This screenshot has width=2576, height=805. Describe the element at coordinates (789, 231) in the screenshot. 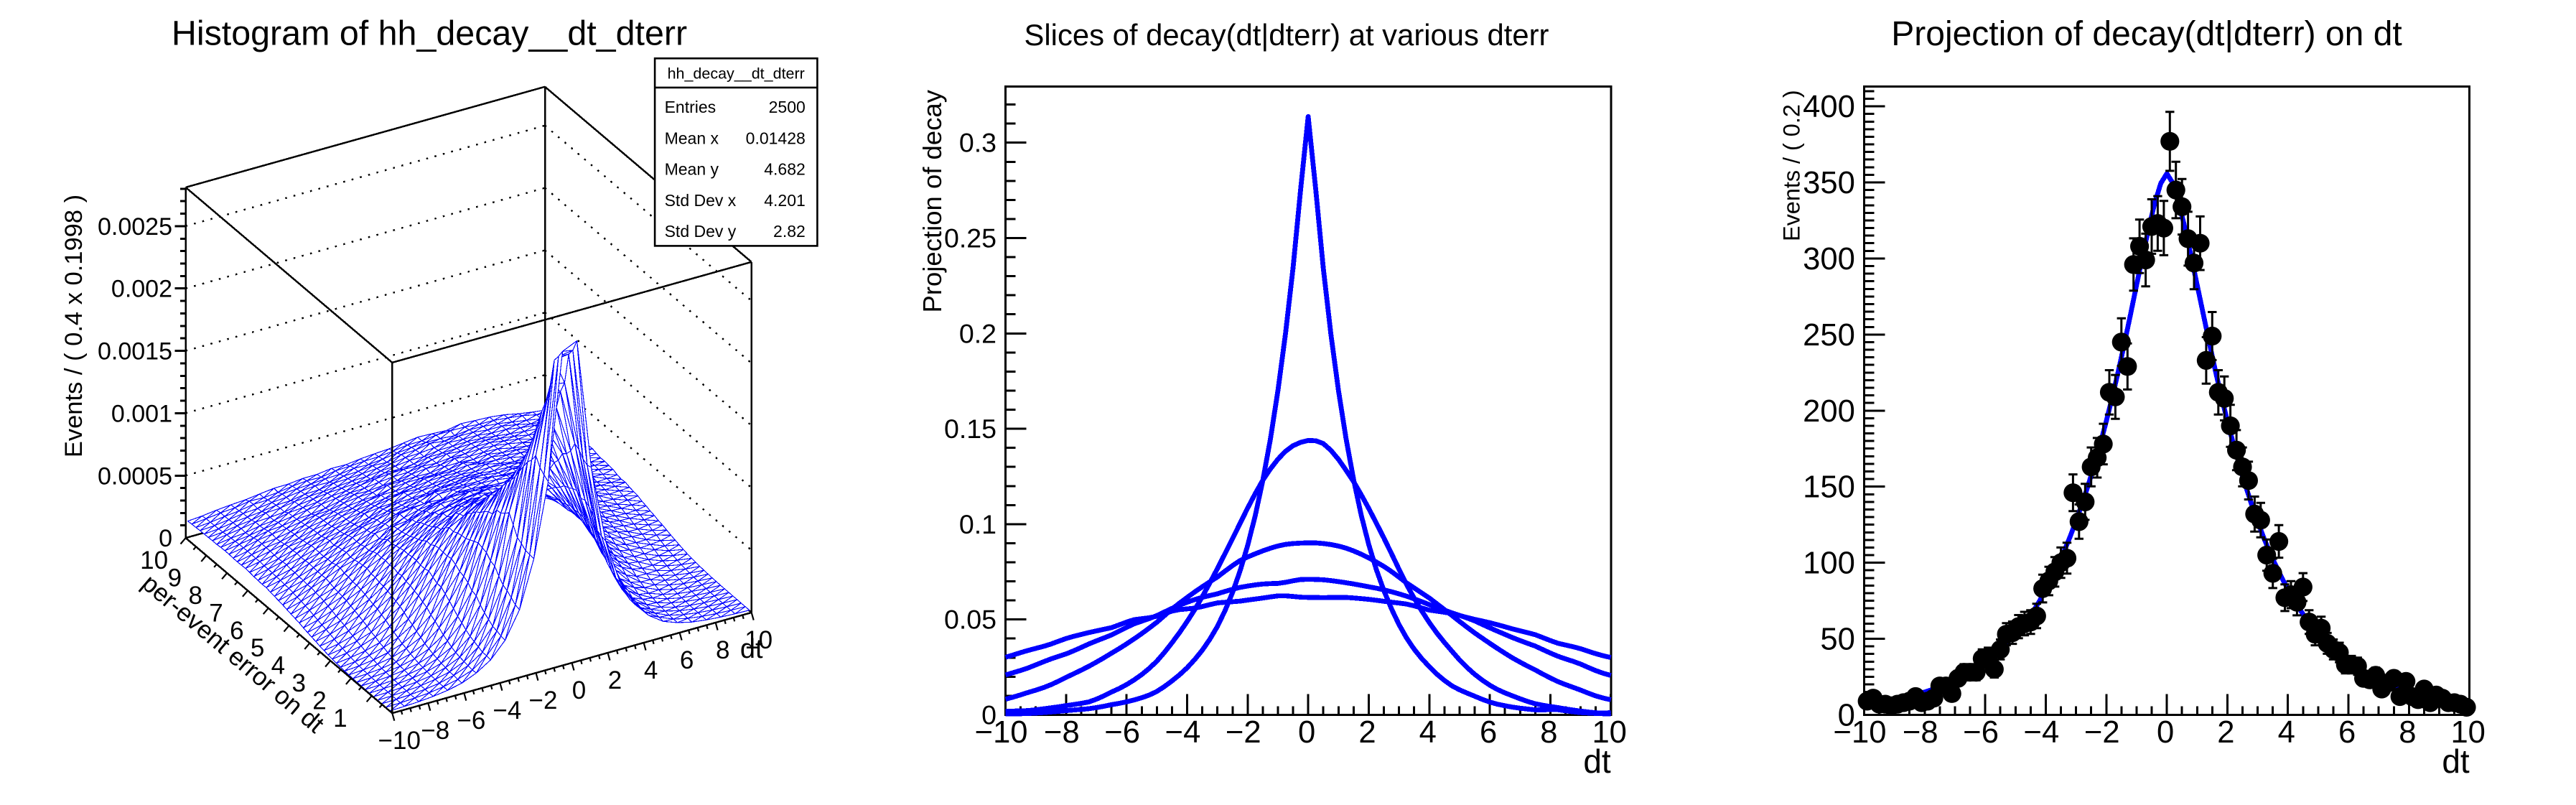

I see `svg-text: 2.82` at that location.